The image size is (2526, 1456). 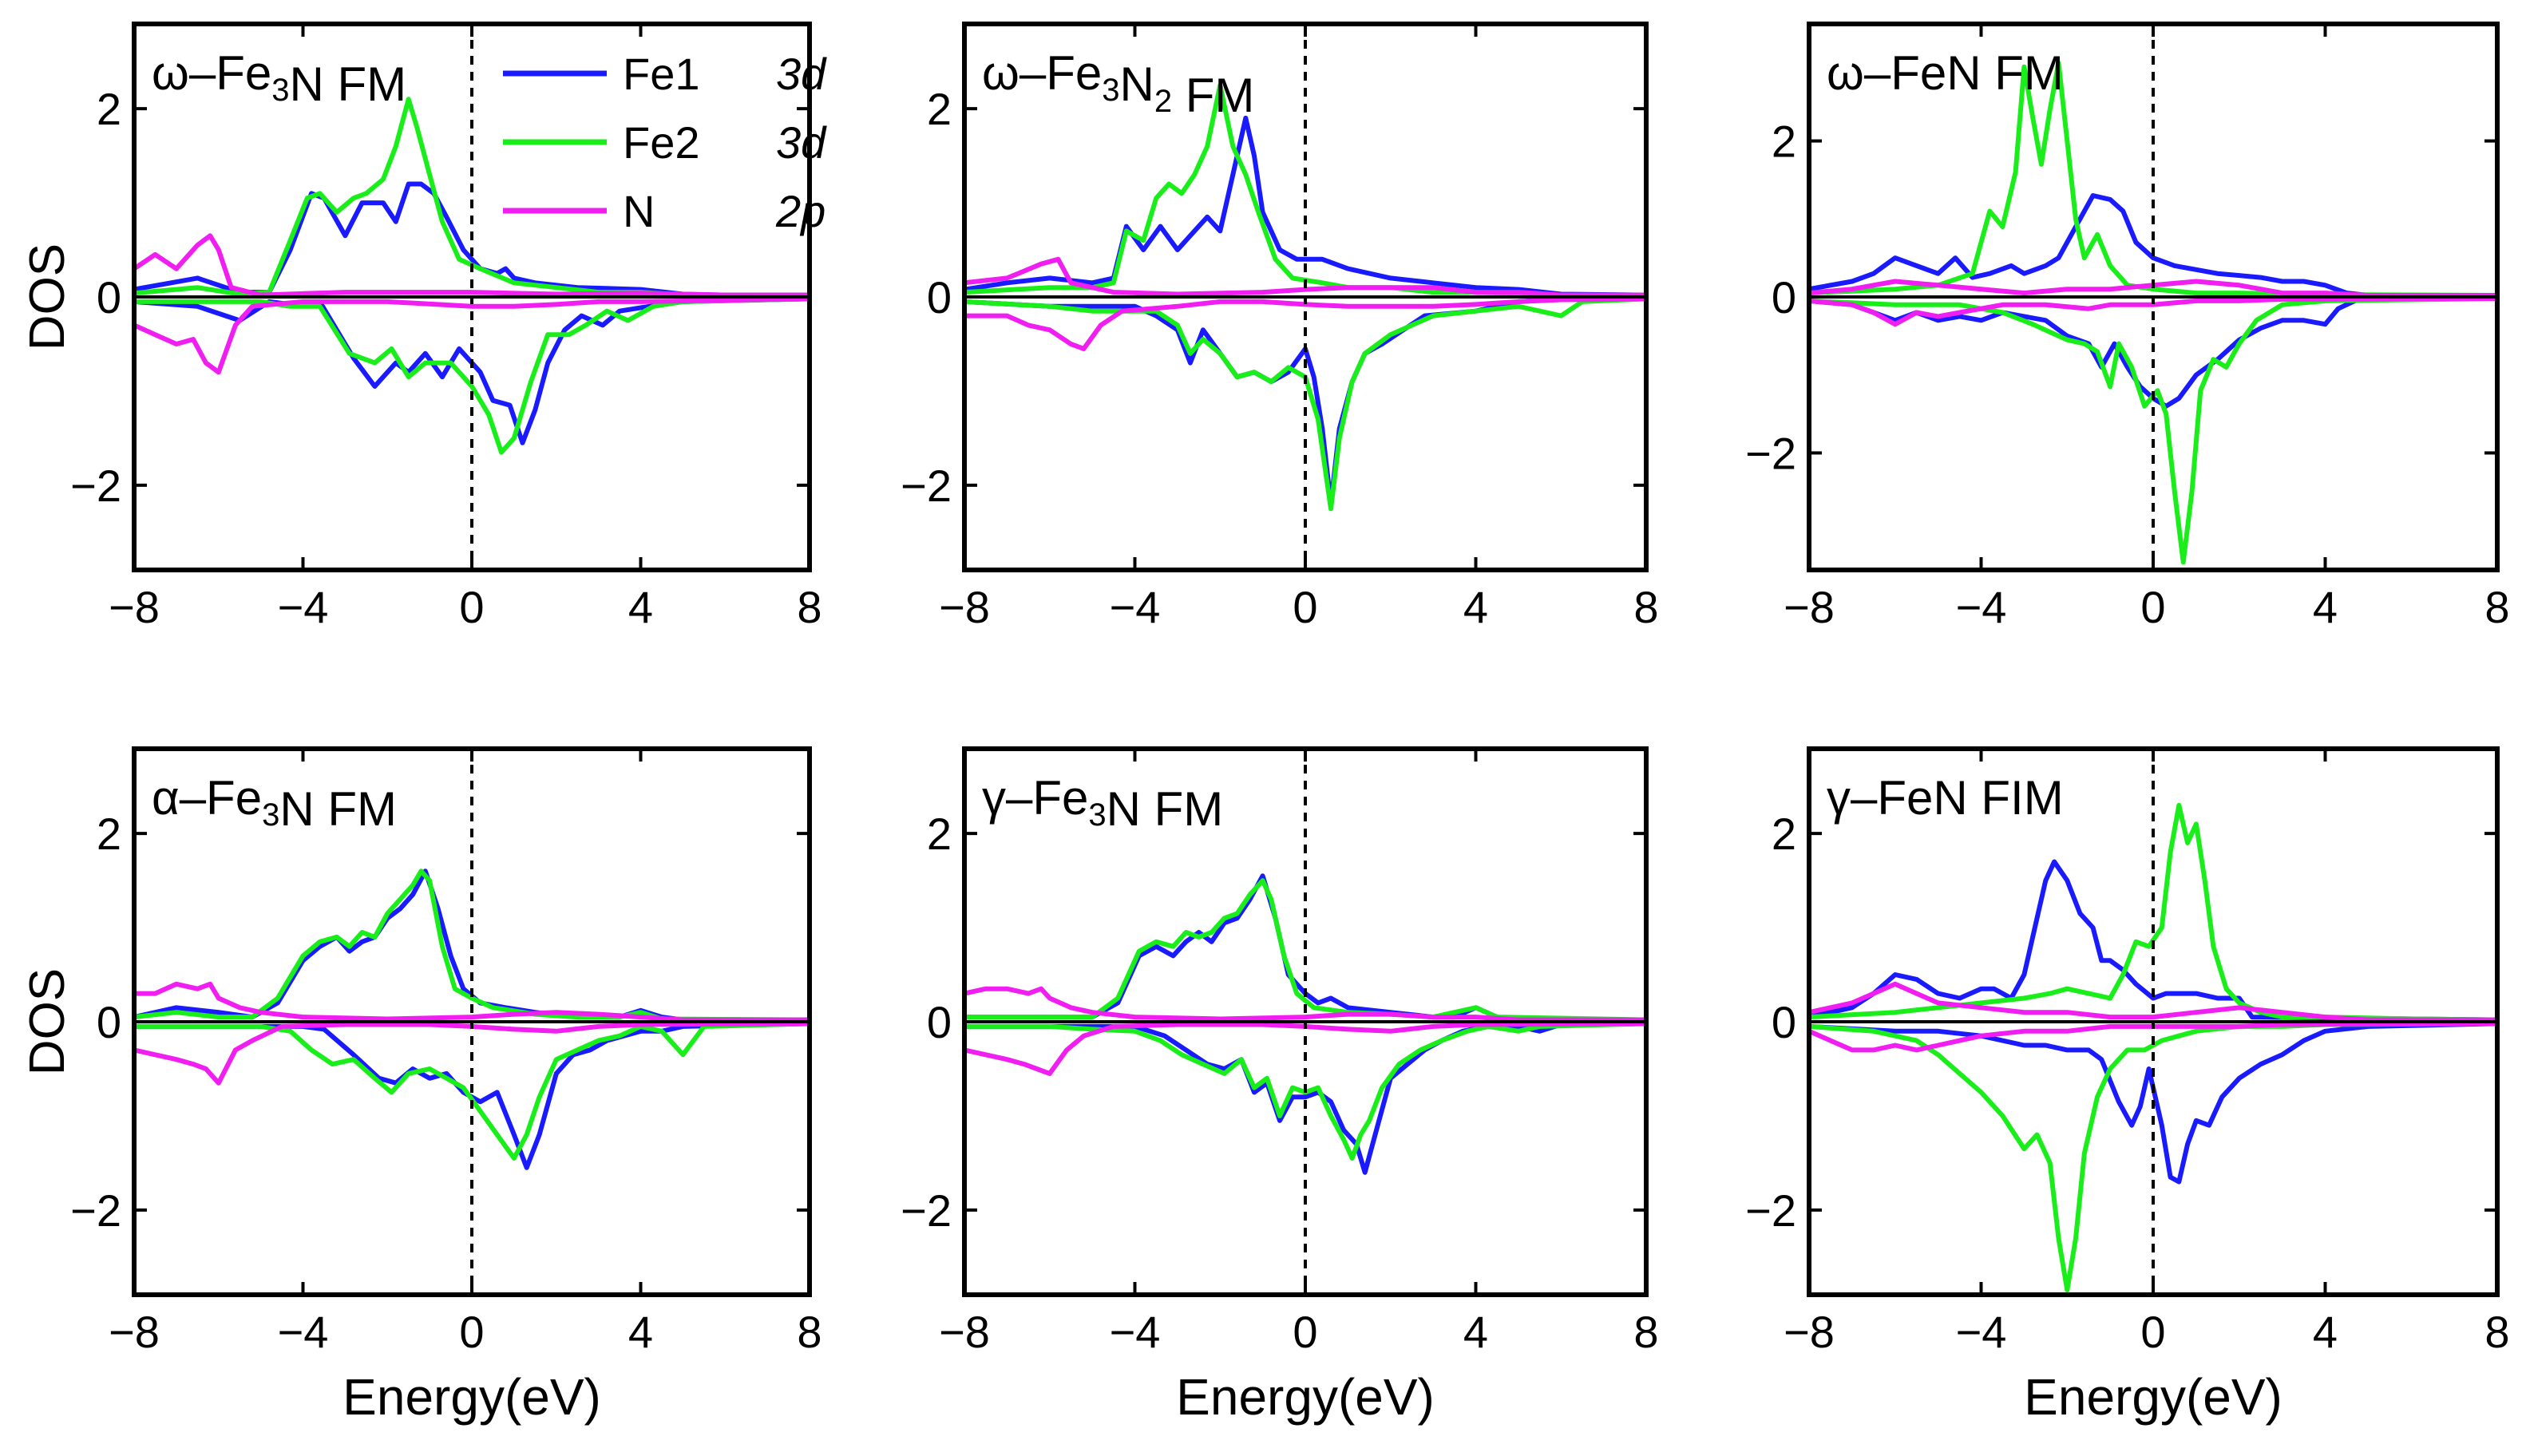 What do you see at coordinates (1103, 803) in the screenshot?
I see `panel-title: γ–Fe3N FM` at bounding box center [1103, 803].